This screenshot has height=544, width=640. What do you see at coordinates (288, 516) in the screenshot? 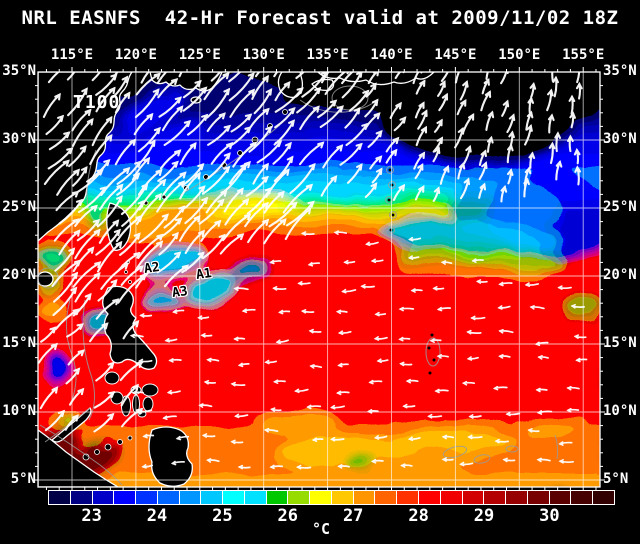
I see `colorbar-tick-label: 26` at bounding box center [288, 516].